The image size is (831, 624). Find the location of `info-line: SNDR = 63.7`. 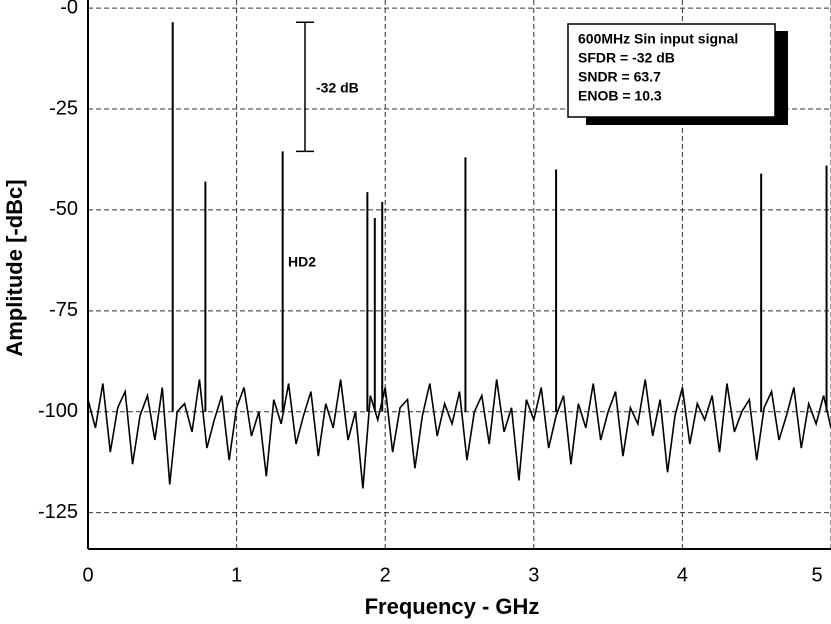

info-line: SNDR = 63.7 is located at coordinates (619, 77).